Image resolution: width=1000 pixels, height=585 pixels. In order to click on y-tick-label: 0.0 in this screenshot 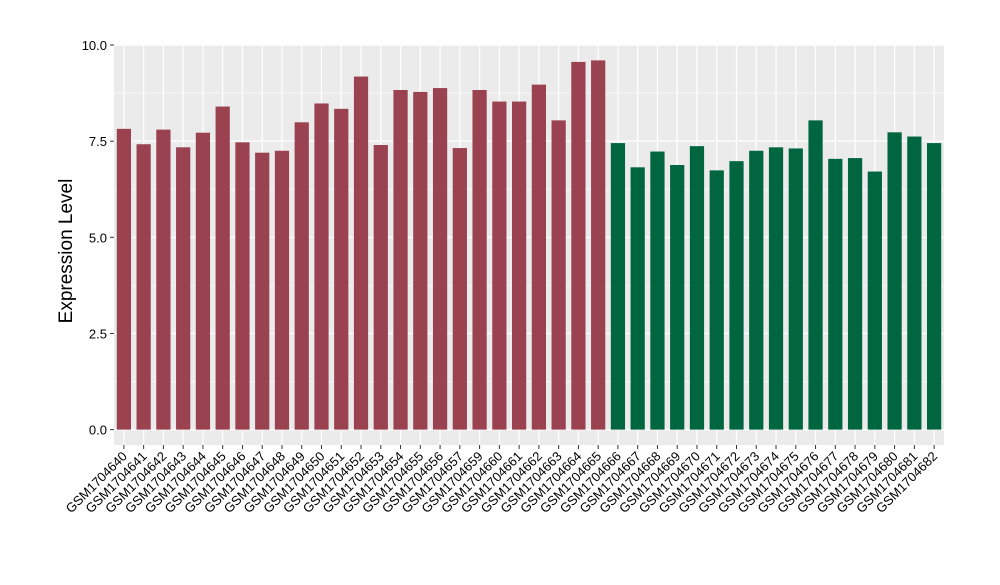, I will do `click(98, 430)`.